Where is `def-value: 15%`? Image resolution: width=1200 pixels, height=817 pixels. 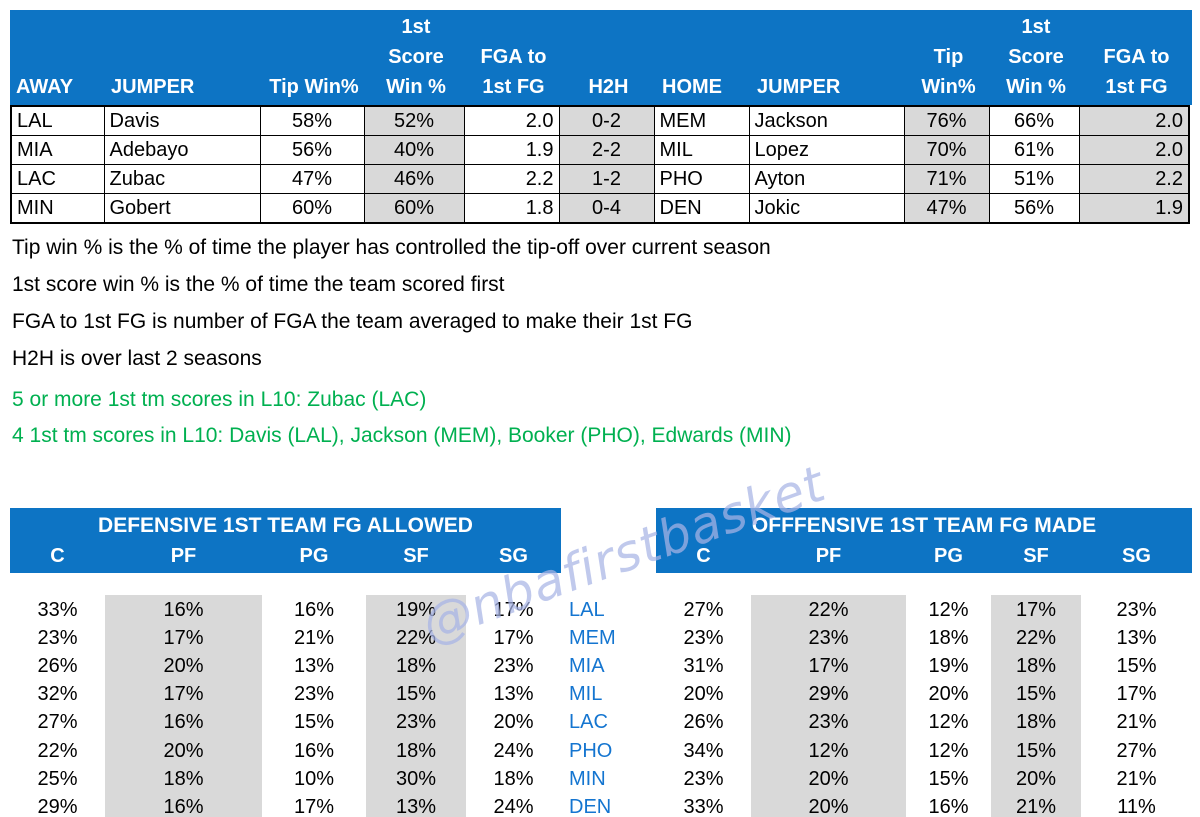
def-value: 15% is located at coordinates (314, 722).